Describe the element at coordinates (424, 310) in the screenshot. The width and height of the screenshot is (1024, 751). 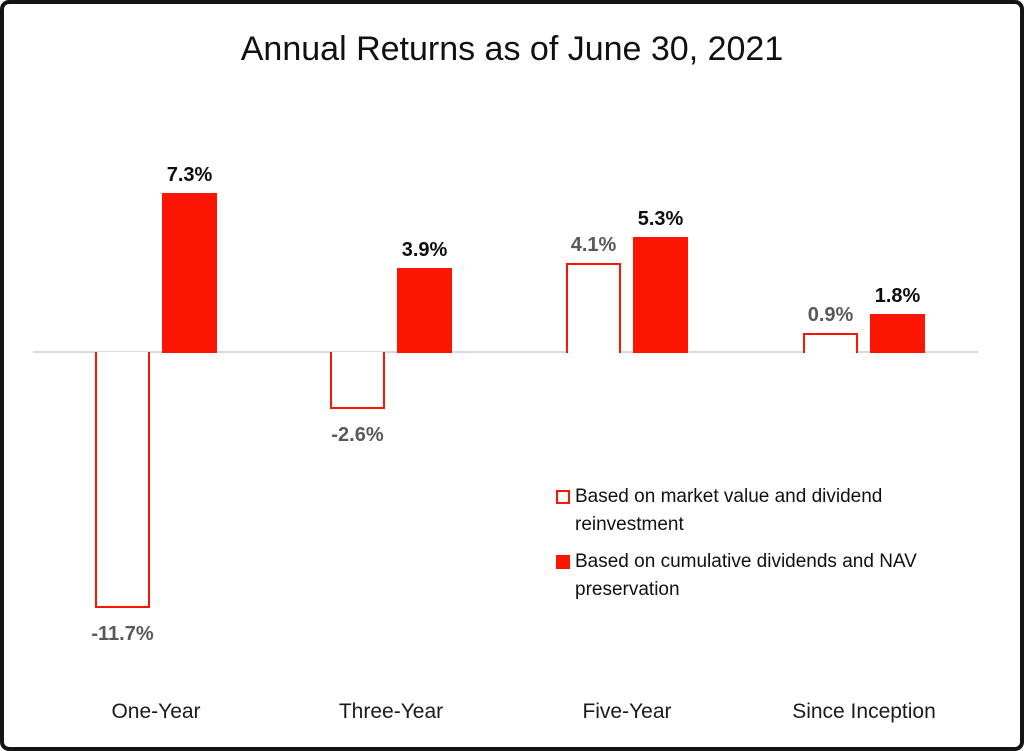
I see `bar-solid-three-year` at that location.